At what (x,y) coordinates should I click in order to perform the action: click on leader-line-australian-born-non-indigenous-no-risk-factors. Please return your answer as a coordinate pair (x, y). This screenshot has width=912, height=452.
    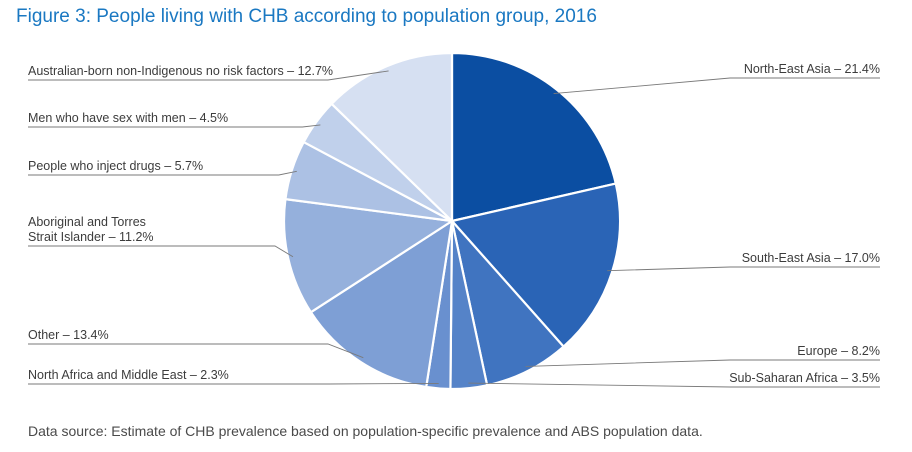
    Looking at the image, I should click on (208, 75).